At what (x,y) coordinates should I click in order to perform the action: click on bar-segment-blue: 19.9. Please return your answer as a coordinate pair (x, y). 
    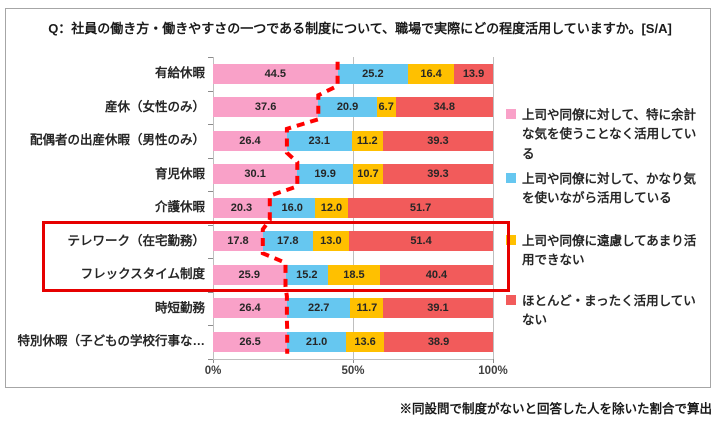
    Looking at the image, I should click on (325, 174).